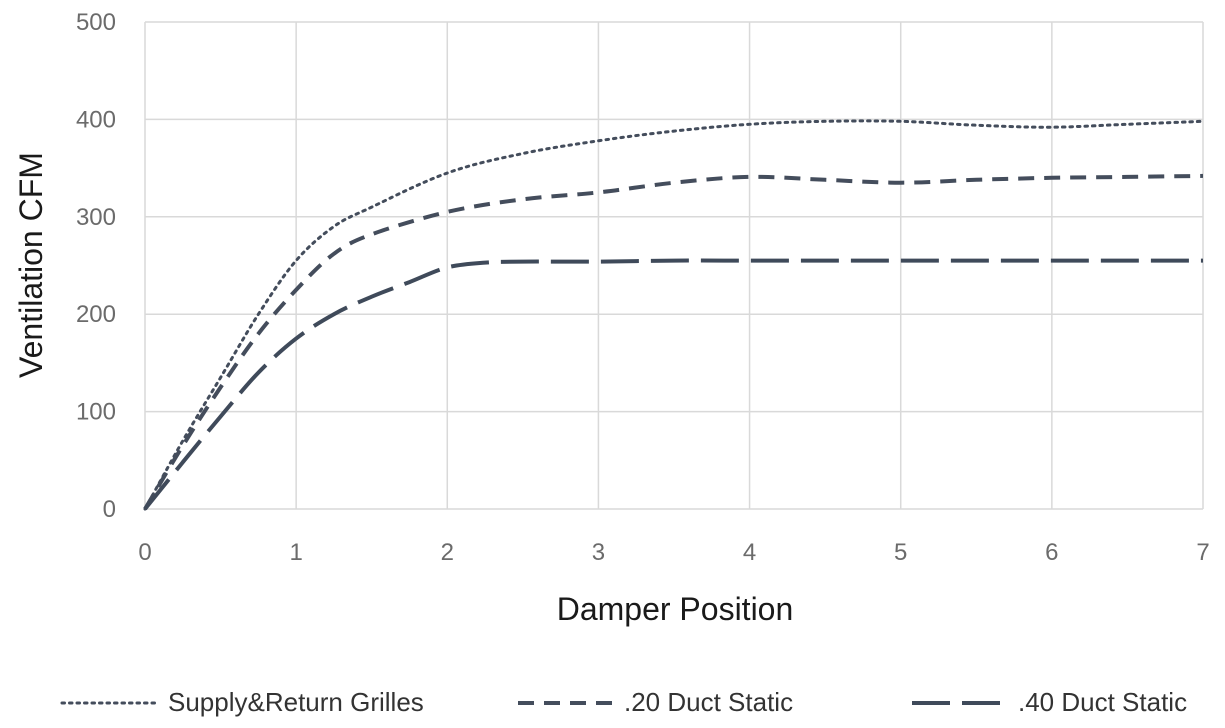 The height and width of the screenshot is (728, 1225). What do you see at coordinates (96, 314) in the screenshot?
I see `y-tick-label: 200` at bounding box center [96, 314].